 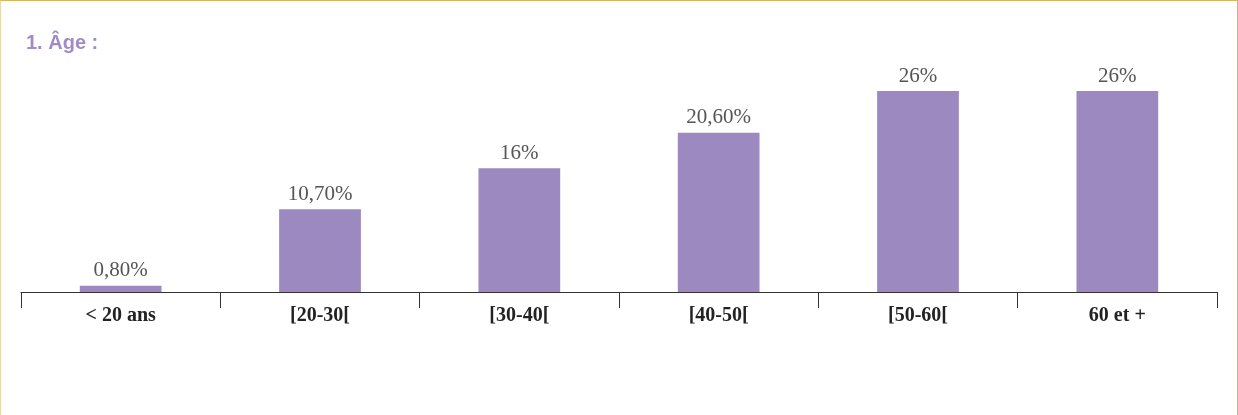 I want to click on x-tick-label: < 20 ans, so click(x=121, y=314).